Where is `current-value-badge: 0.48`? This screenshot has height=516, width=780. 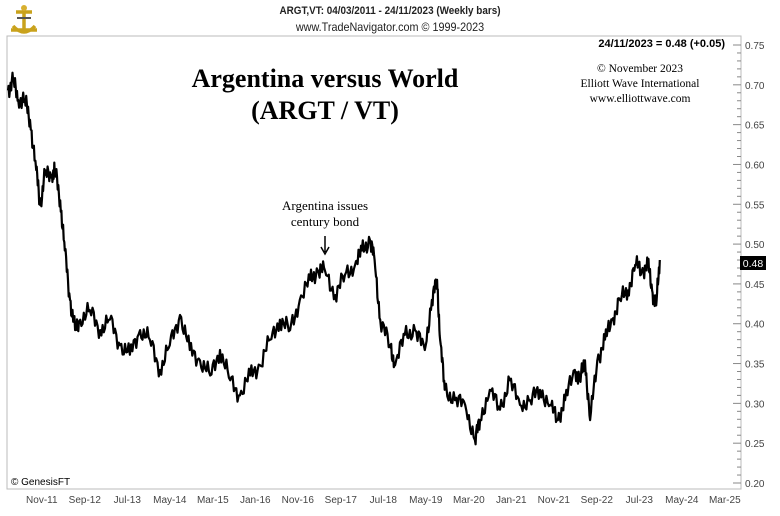 current-value-badge: 0.48 is located at coordinates (753, 264).